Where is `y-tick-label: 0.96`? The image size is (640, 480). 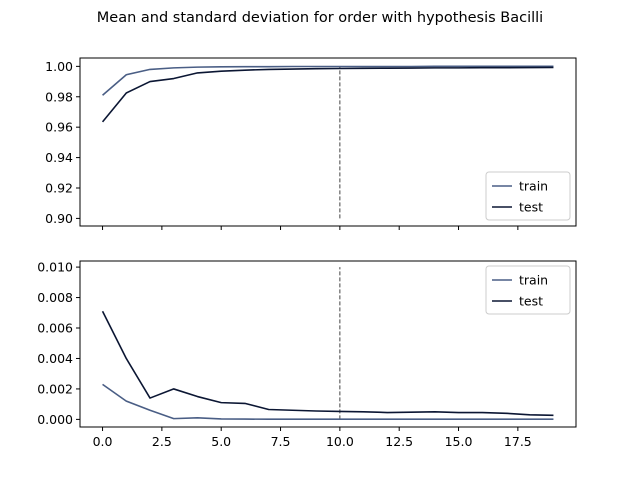 y-tick-label: 0.96 is located at coordinates (59, 127).